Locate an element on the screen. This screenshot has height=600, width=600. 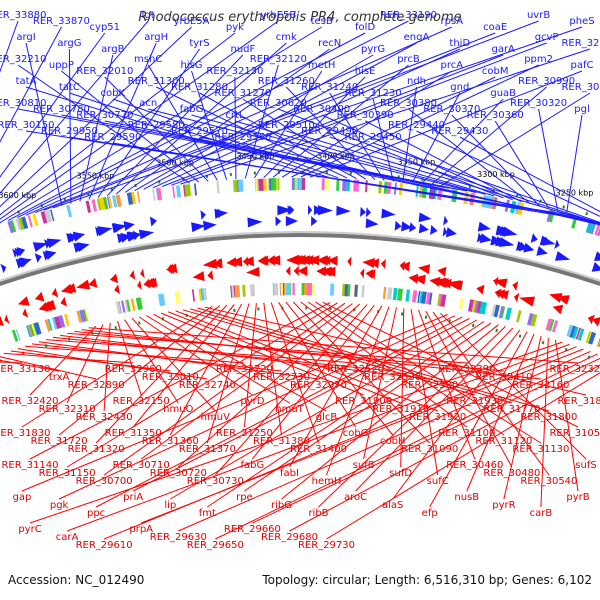
gene-label-plus: hisG is located at coordinates (191, 65).